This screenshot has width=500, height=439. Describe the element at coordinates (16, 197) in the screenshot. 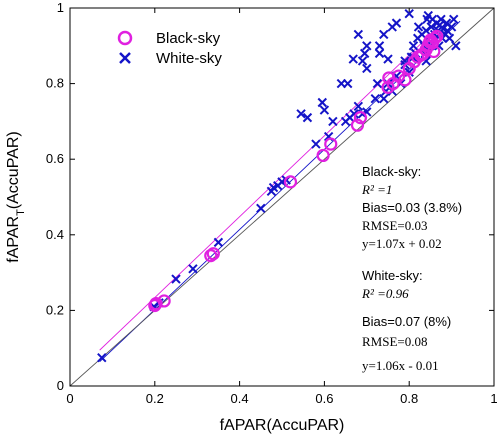

I see `y-axis-label: fAPART(AccuPAR)` at that location.